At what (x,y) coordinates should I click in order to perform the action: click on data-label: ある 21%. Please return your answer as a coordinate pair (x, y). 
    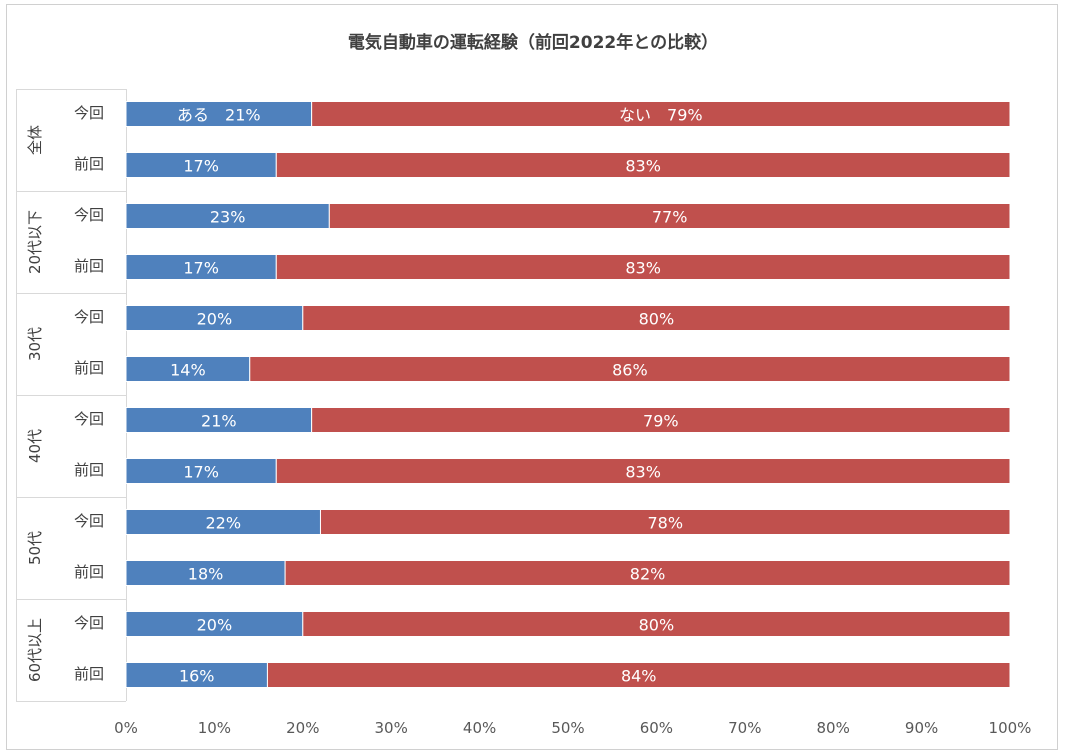
    Looking at the image, I should click on (219, 115).